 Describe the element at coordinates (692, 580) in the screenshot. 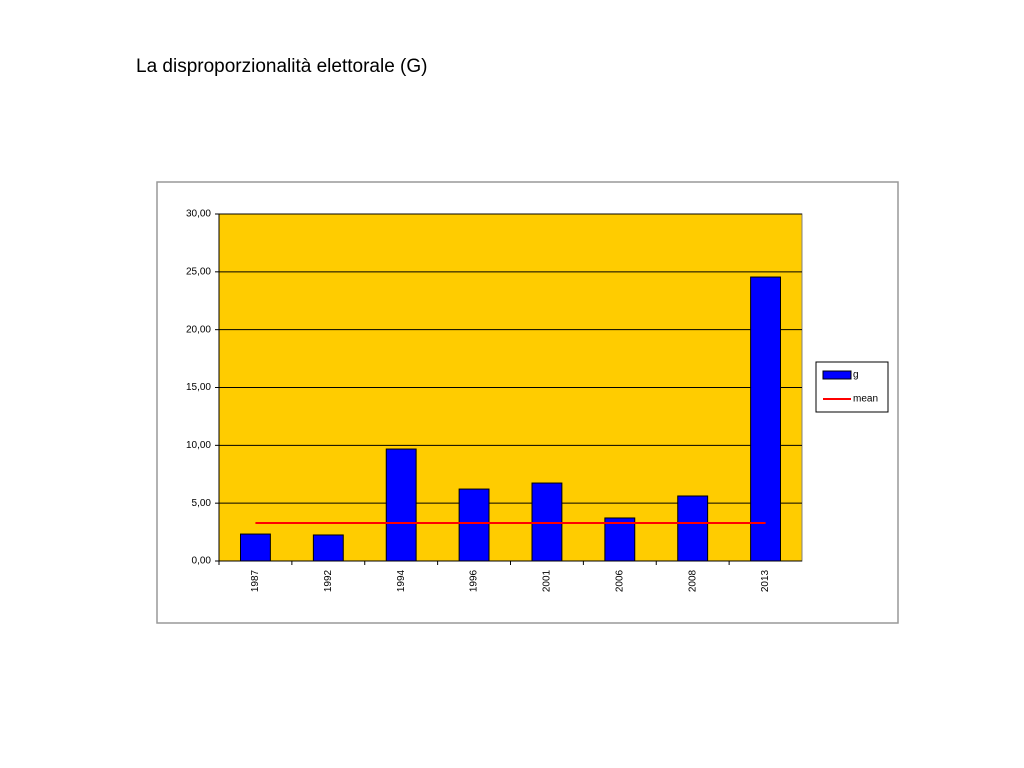

I see `x-tick-label: 2008` at that location.